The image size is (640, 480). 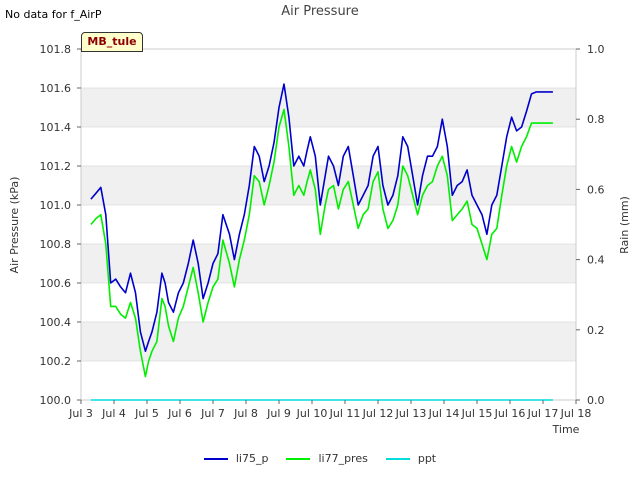 I want to click on legend-item-ppt: ppt, so click(x=411, y=458).